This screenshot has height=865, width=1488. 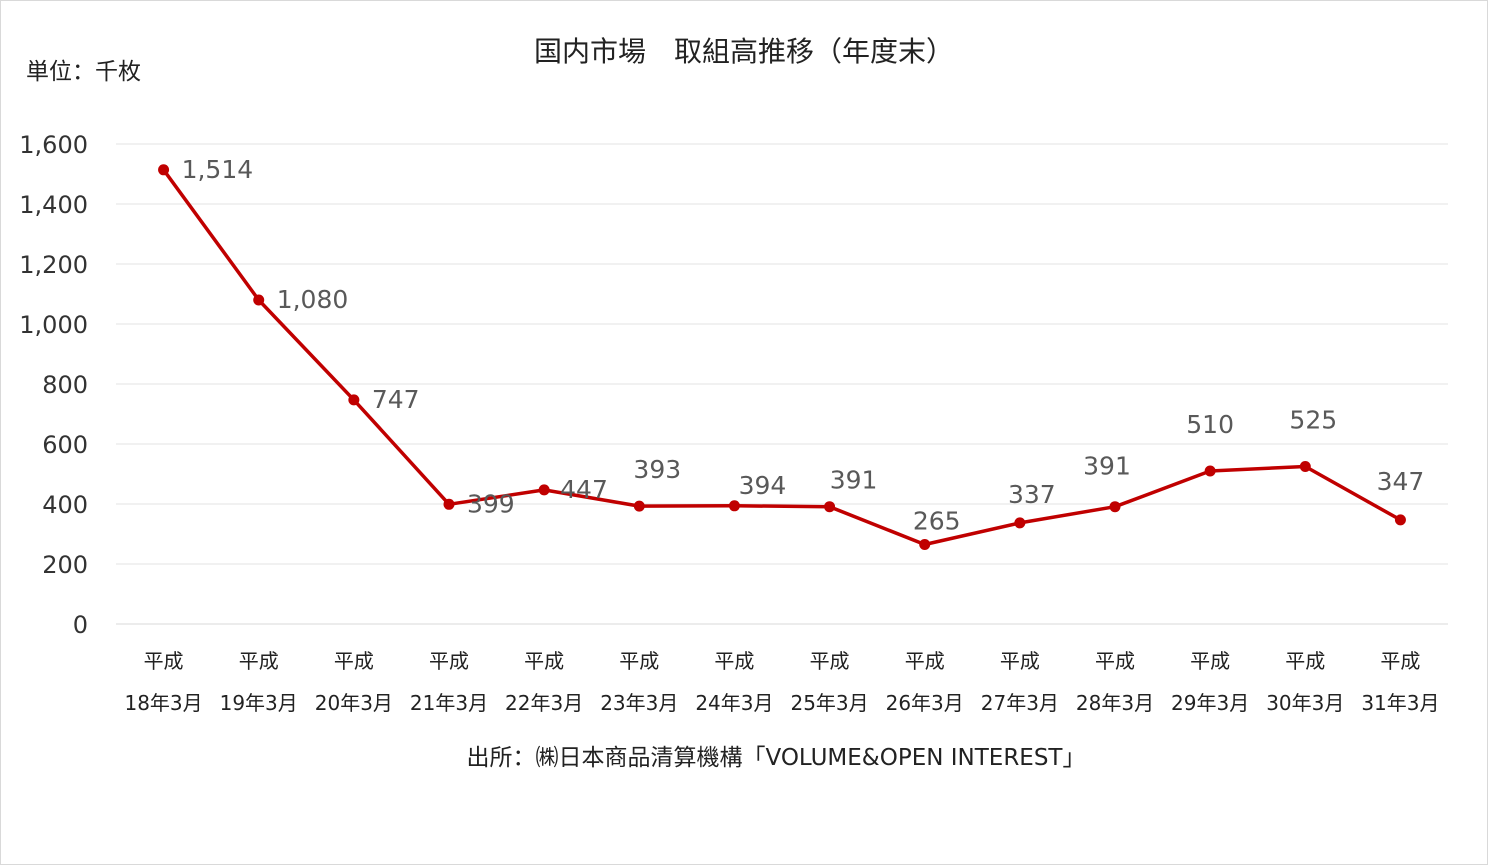 I want to click on data-label: 525, so click(x=1313, y=420).